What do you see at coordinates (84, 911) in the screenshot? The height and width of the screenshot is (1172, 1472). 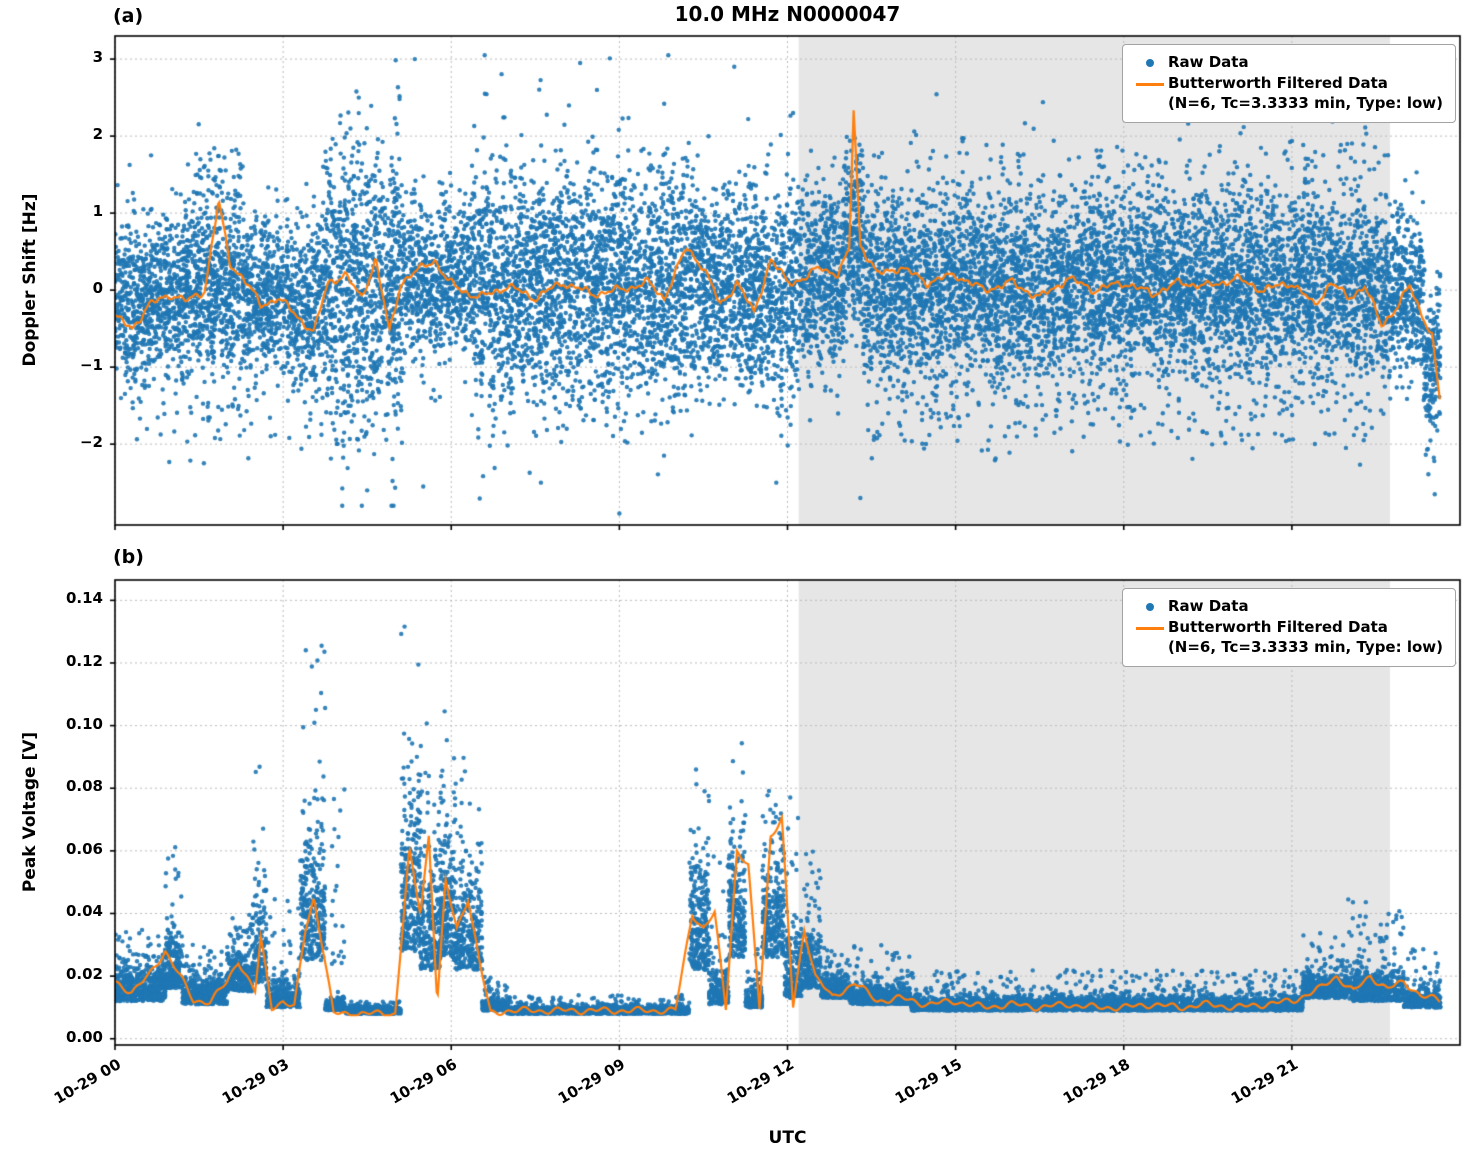 I see `y-tick-label-voltage: 0.04` at bounding box center [84, 911].